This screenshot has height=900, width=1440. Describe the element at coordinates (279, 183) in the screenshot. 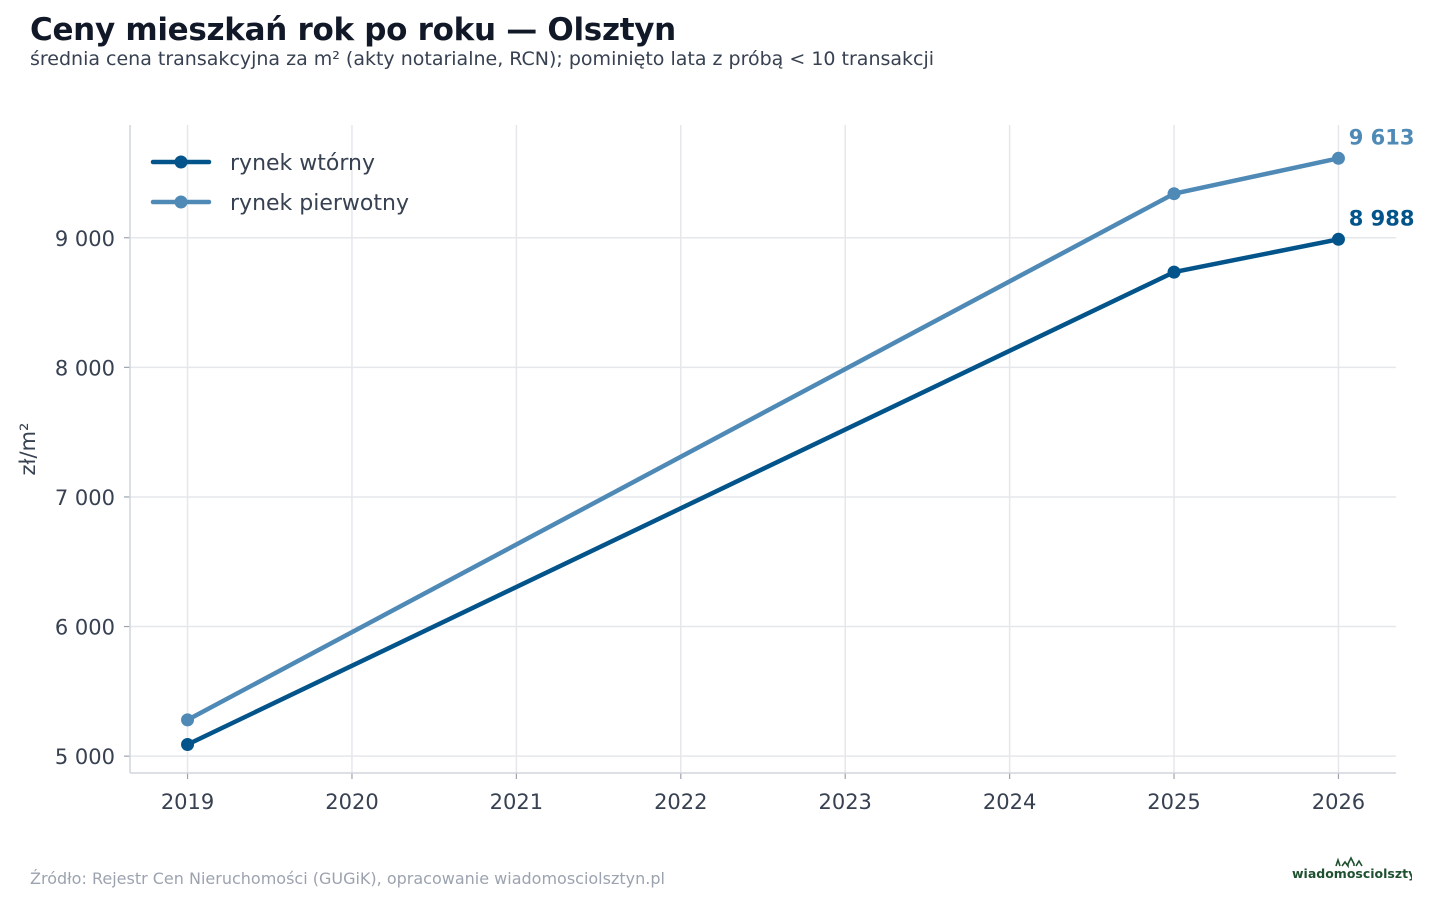

I see `legend: rynek wtórny rynek pierwotny` at that location.